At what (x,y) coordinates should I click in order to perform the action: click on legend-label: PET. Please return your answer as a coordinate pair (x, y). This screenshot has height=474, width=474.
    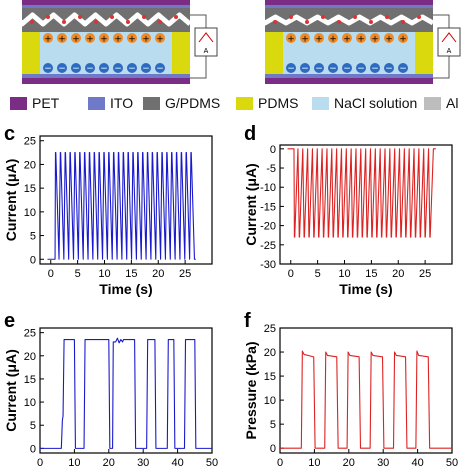
    Looking at the image, I should click on (46, 103).